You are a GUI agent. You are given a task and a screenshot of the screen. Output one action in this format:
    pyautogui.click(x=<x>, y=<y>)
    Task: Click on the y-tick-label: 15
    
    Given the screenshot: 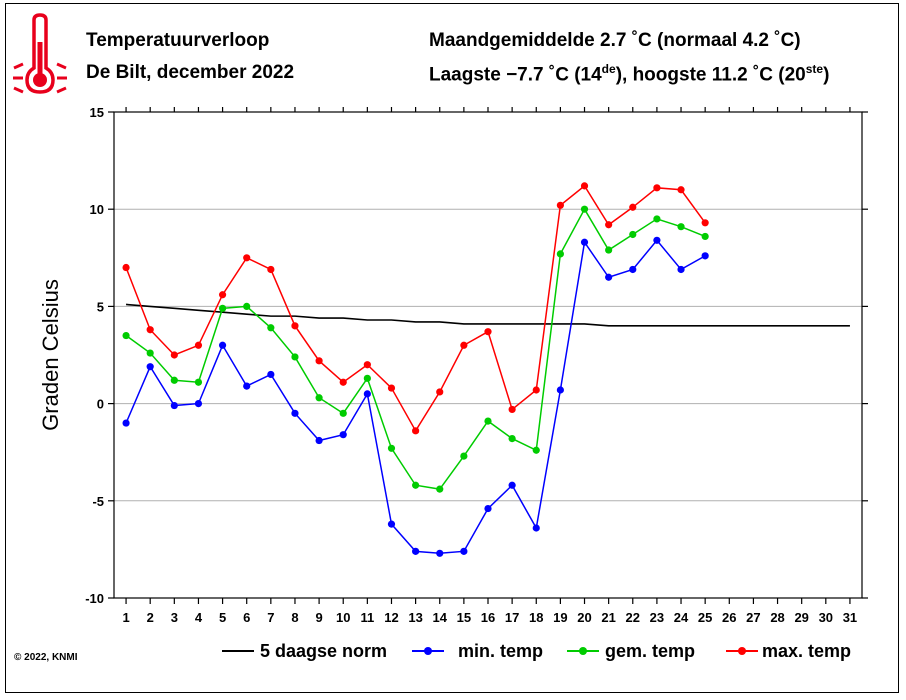 What is the action you would take?
    pyautogui.click(x=97, y=112)
    